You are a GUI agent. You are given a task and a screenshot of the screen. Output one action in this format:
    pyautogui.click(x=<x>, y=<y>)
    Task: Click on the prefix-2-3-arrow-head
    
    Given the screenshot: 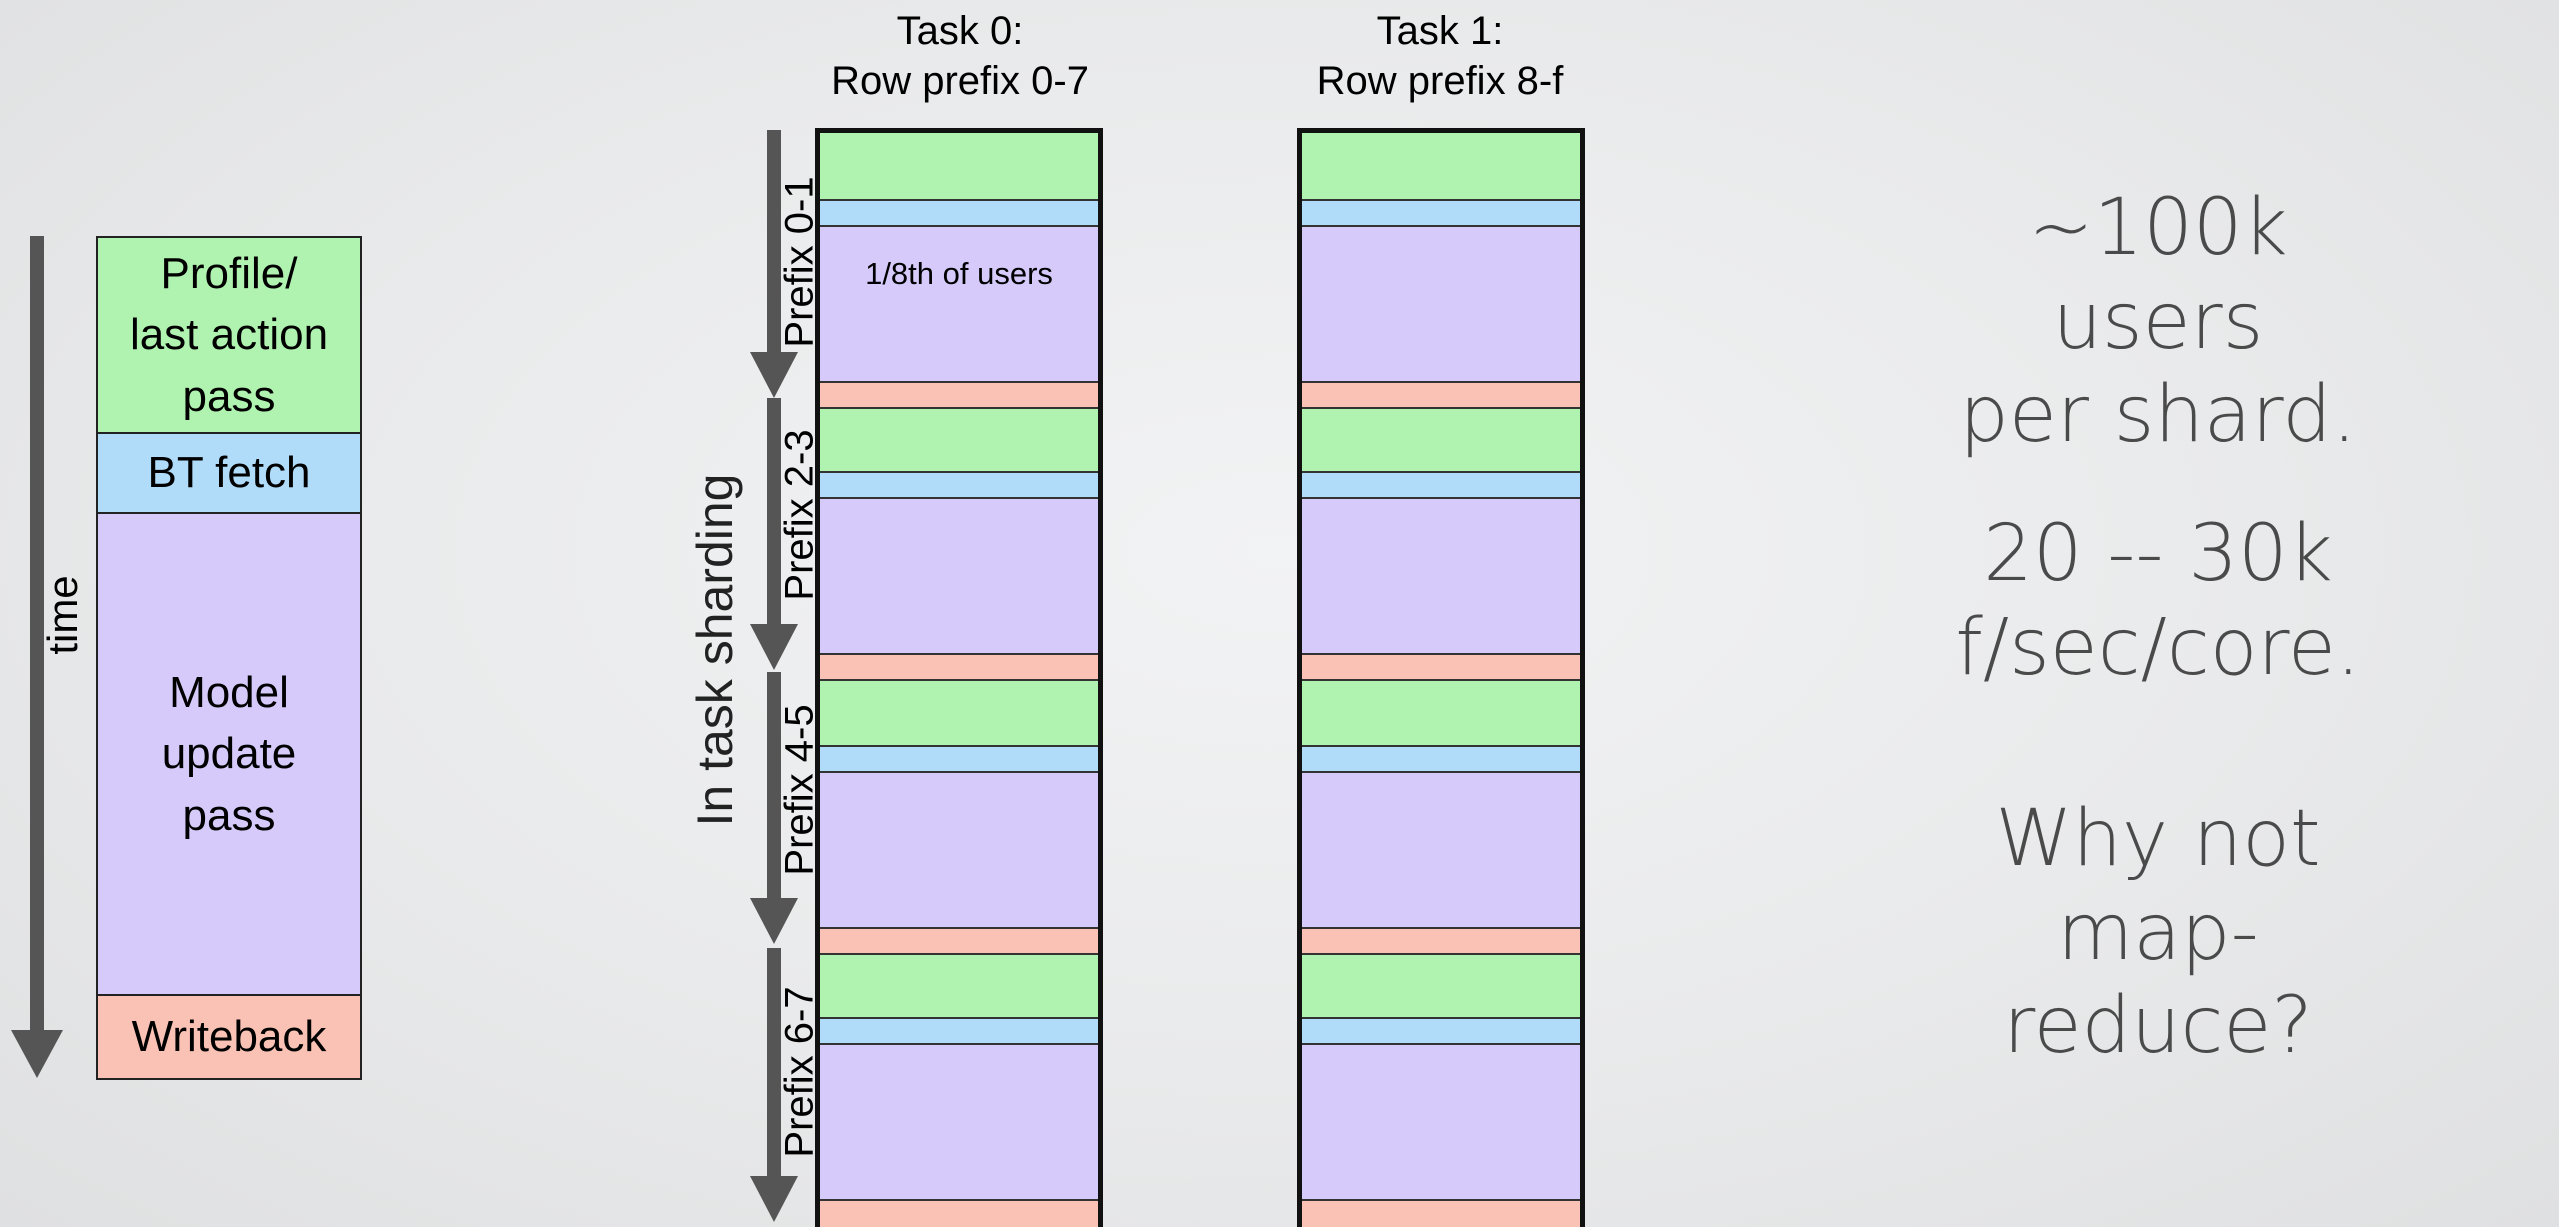 What is the action you would take?
    pyautogui.click(x=774, y=647)
    